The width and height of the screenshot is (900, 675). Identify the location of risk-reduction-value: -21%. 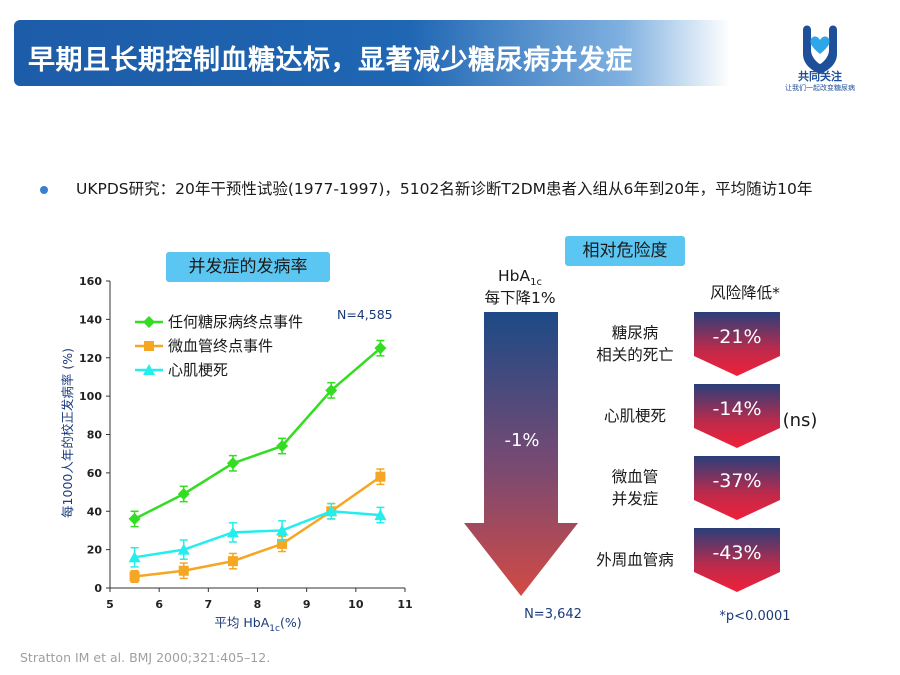
(737, 337).